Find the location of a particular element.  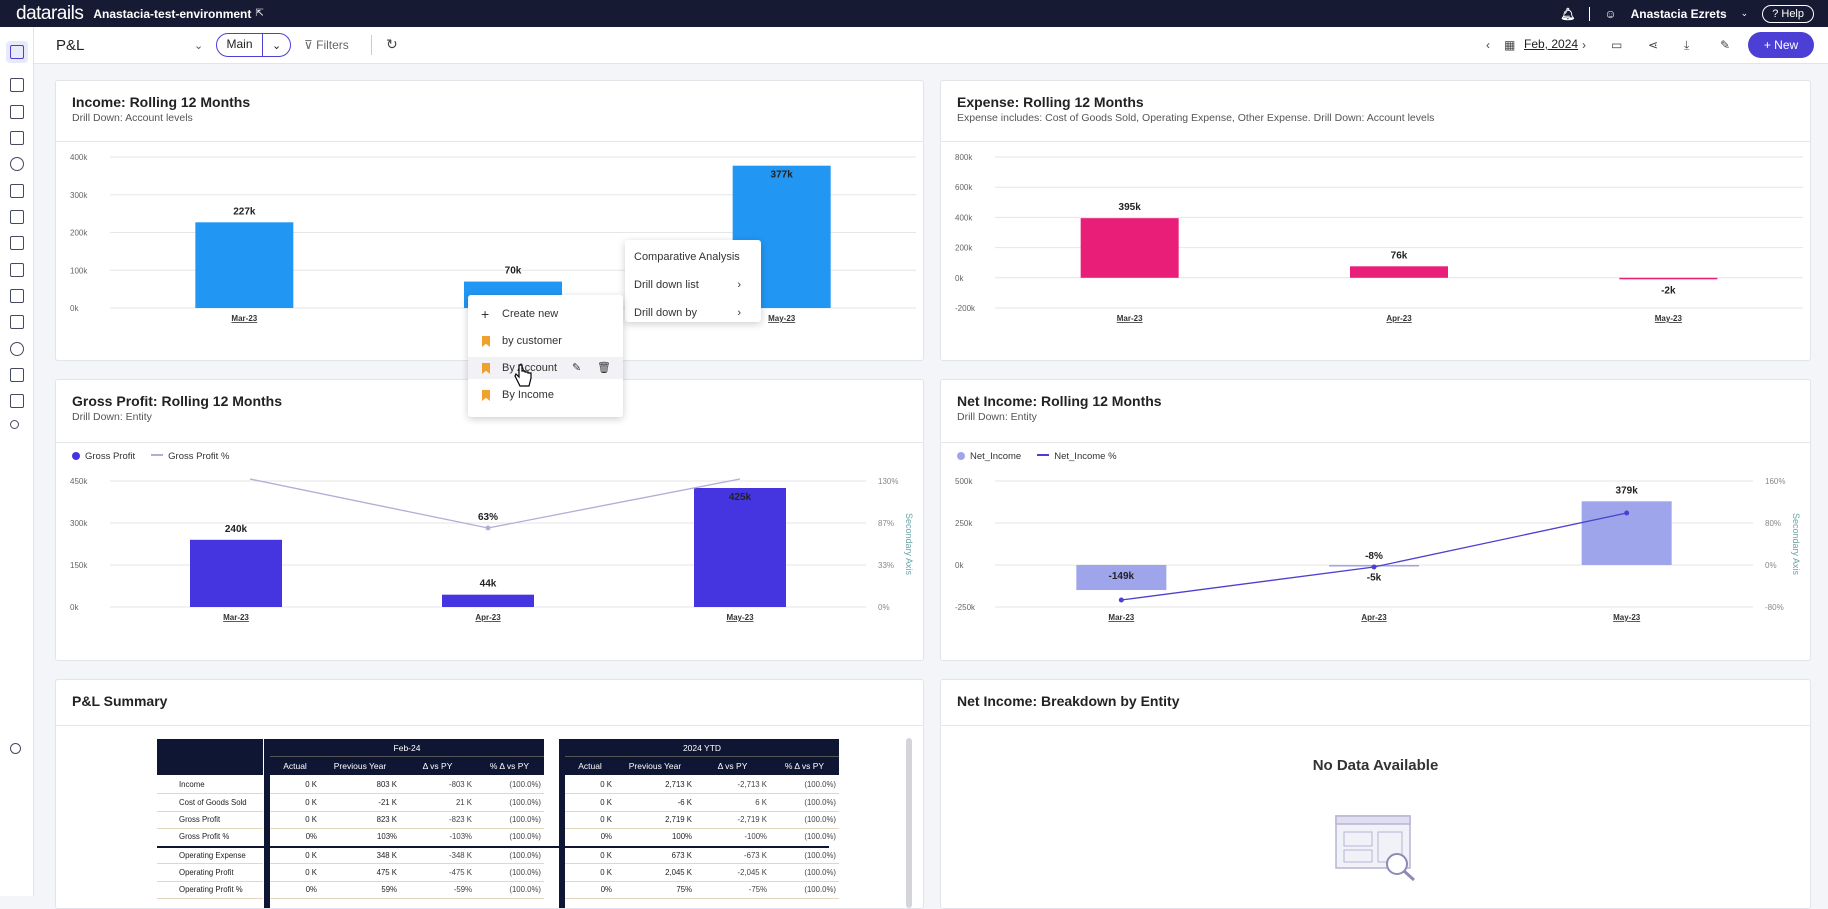

no-data-message: No Data Available is located at coordinates (1375, 765).